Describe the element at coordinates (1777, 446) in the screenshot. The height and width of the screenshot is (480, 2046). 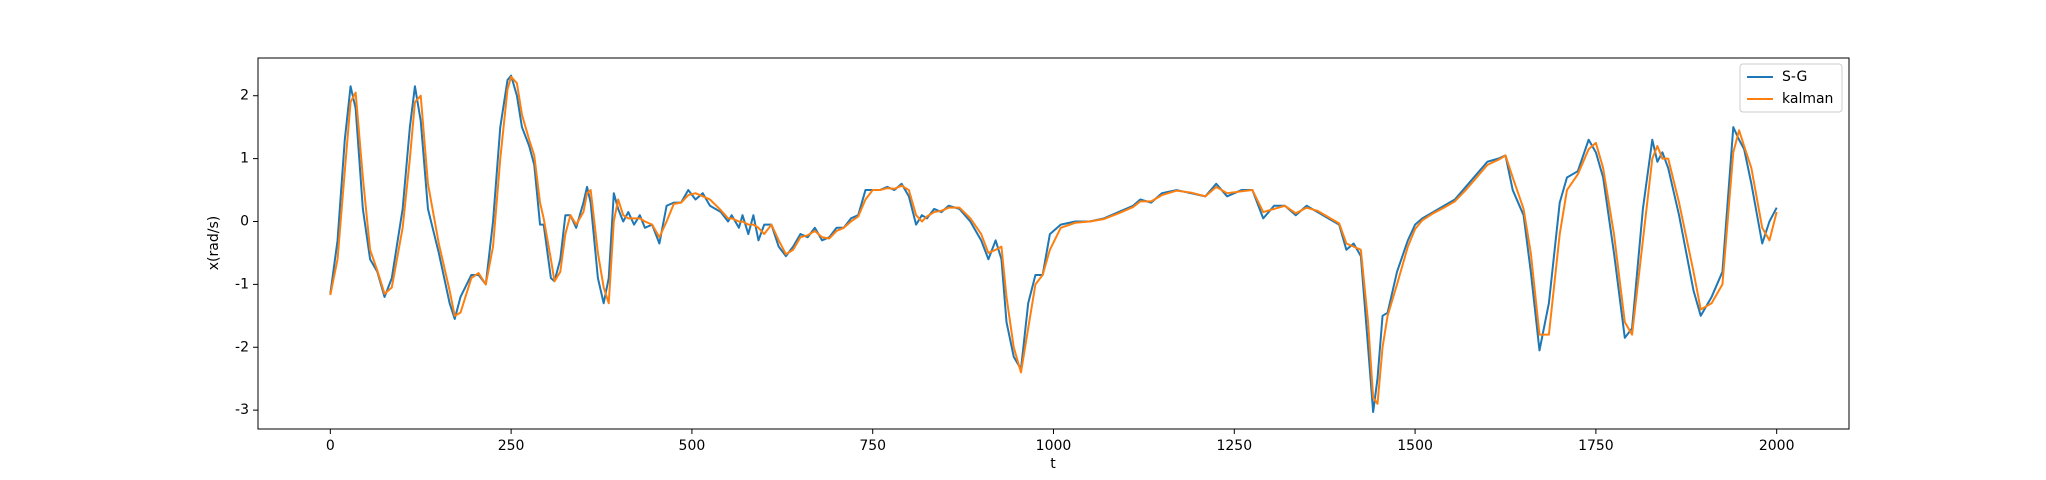
I see `x-tick-label: 2000` at that location.